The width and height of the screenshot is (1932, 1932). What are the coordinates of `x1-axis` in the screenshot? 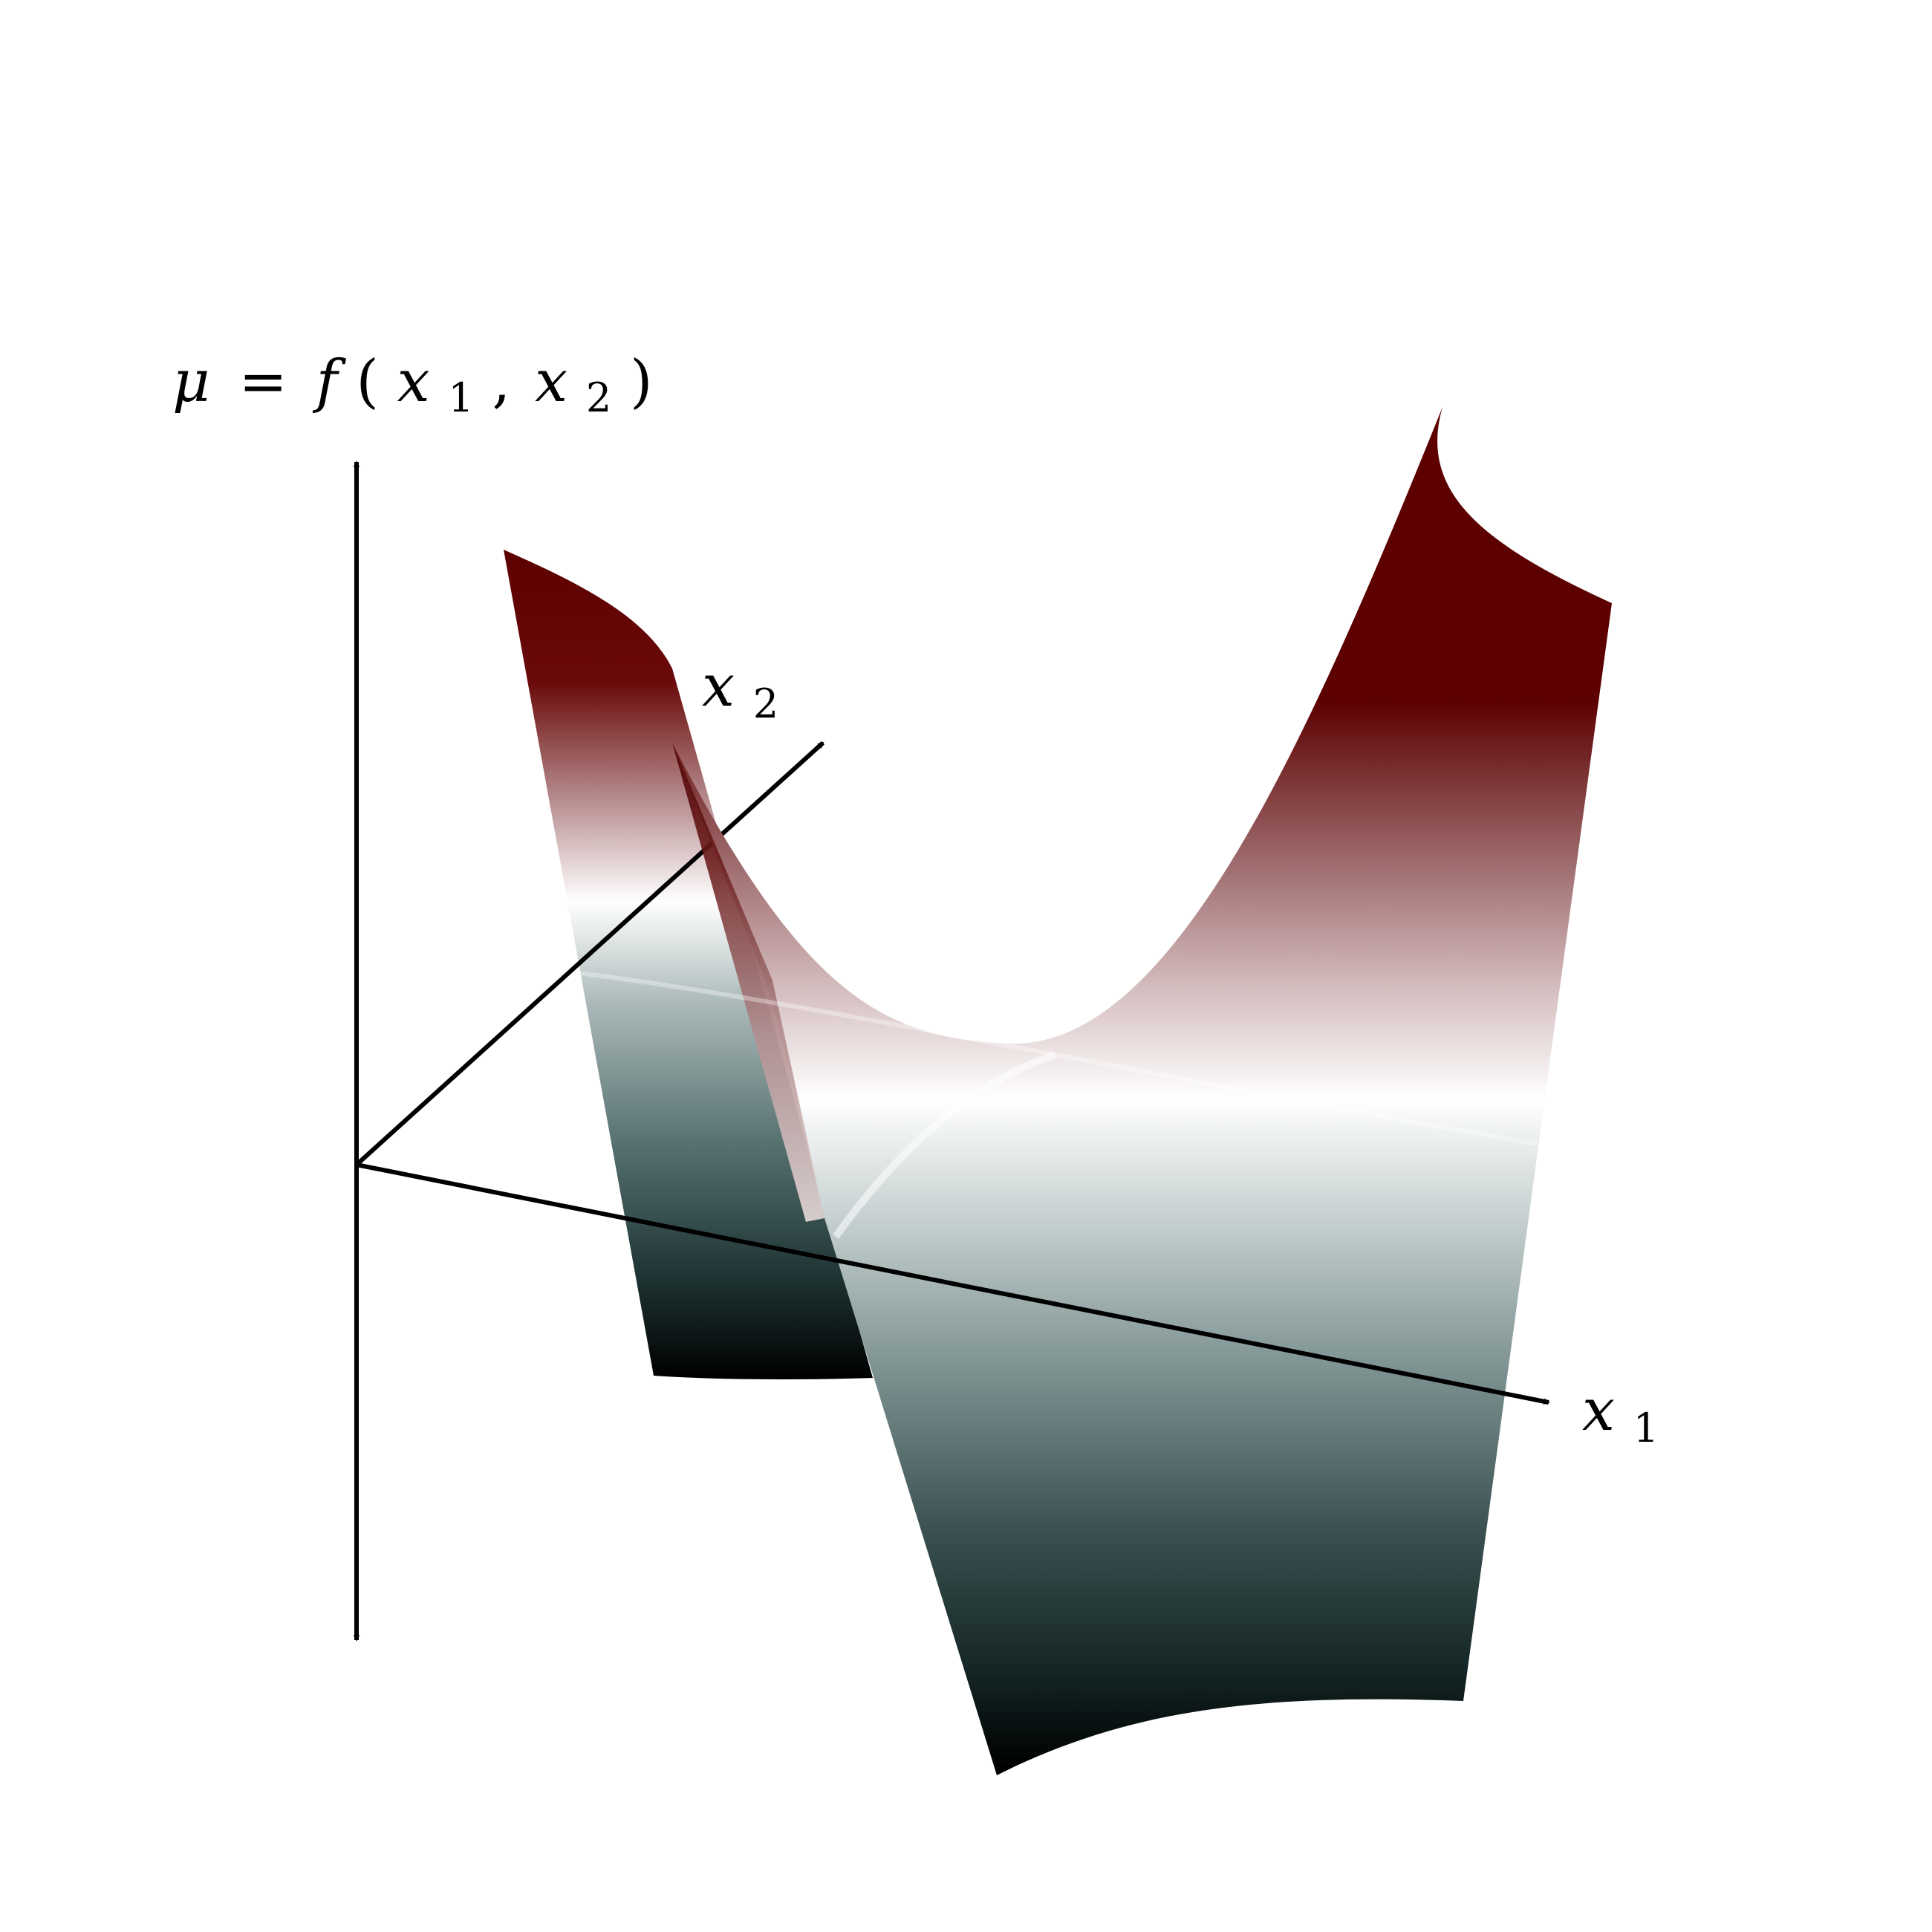 It's located at (953, 1283).